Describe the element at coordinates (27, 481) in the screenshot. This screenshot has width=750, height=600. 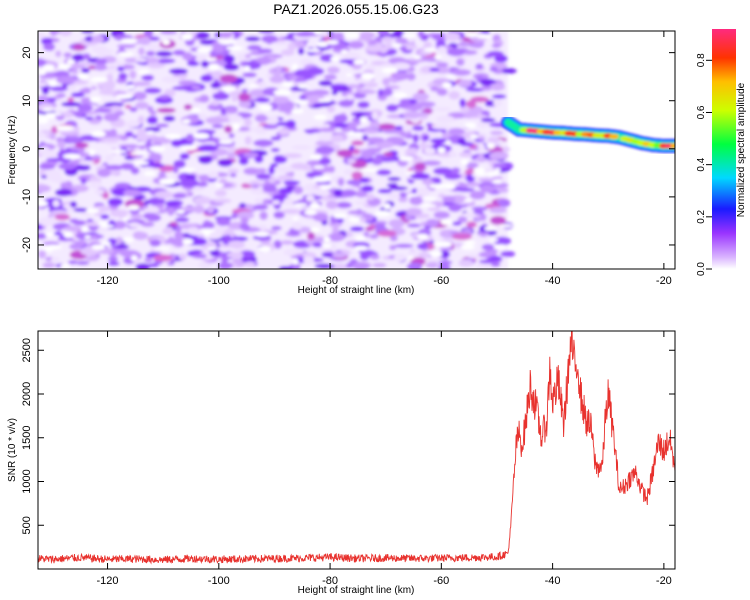
I see `snr-y-tick-label: 1000` at that location.